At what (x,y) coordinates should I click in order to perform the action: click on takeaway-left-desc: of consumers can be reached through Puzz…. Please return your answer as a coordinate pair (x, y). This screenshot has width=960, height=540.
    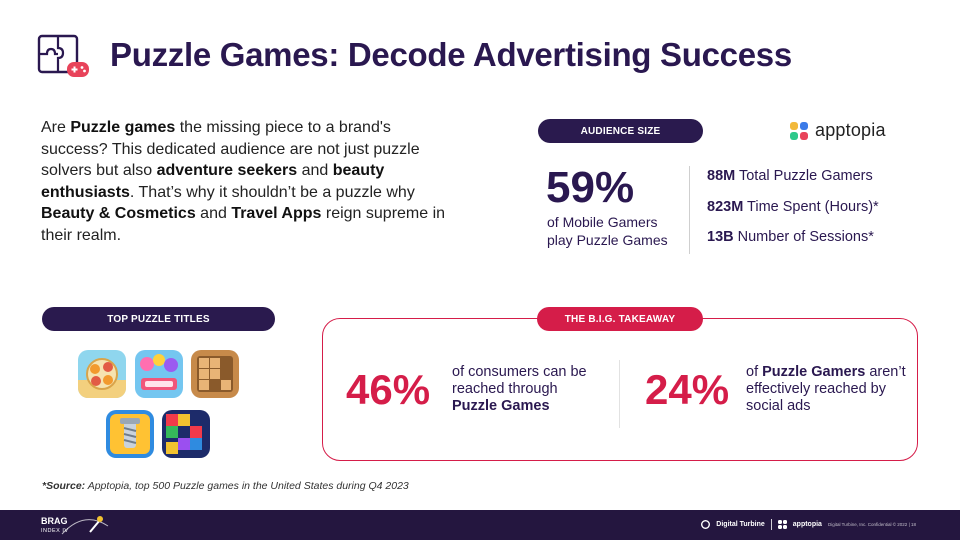
    Looking at the image, I should click on (519, 389).